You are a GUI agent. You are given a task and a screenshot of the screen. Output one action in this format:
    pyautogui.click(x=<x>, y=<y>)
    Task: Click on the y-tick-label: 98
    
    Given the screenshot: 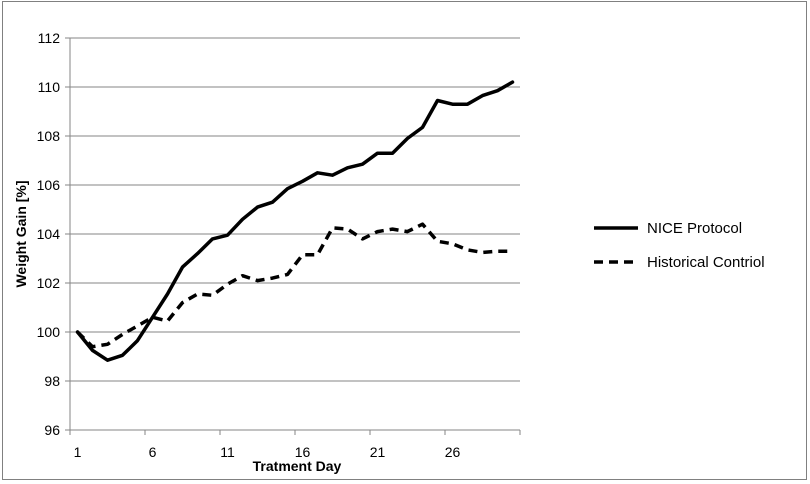 What is the action you would take?
    pyautogui.click(x=52, y=381)
    